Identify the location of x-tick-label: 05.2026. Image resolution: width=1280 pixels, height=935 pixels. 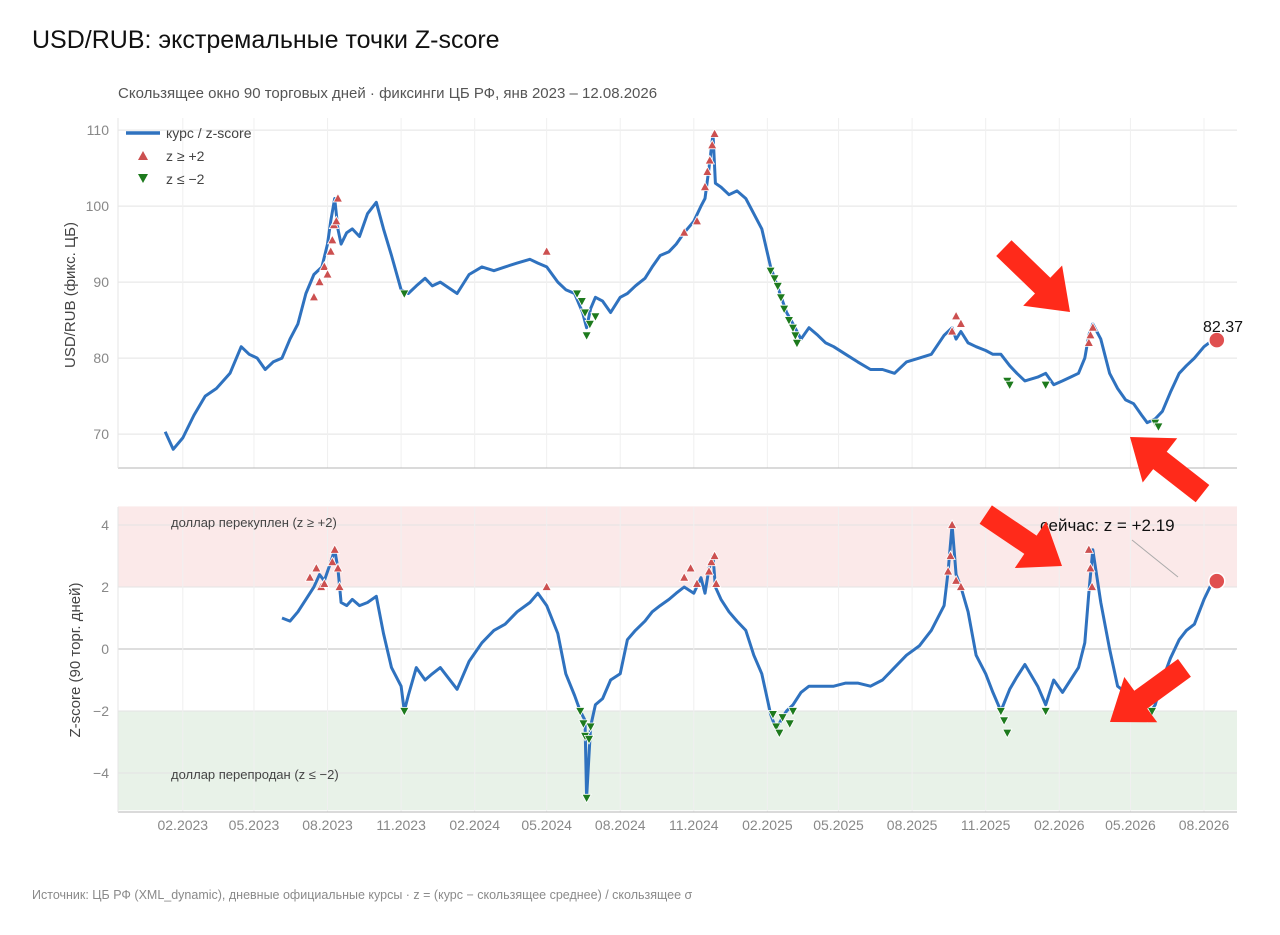
(1130, 825).